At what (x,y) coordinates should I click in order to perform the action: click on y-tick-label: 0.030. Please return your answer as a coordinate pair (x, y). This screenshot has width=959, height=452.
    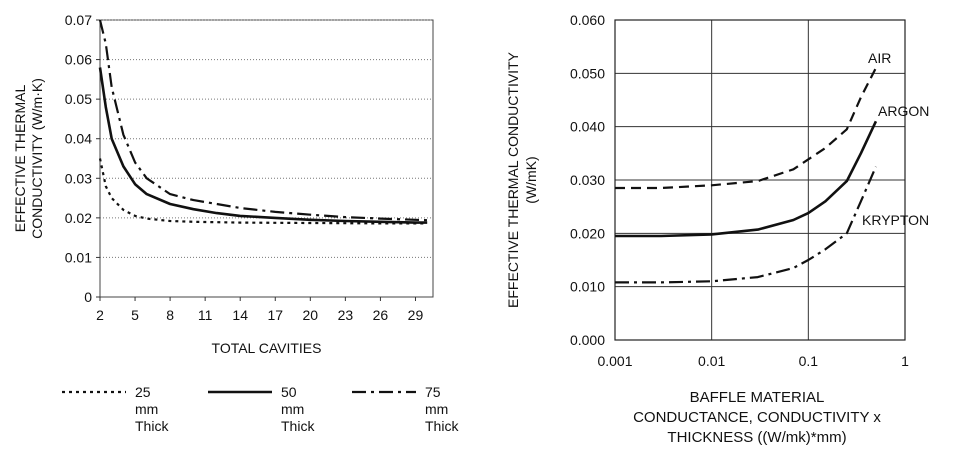
    Looking at the image, I should click on (587, 180).